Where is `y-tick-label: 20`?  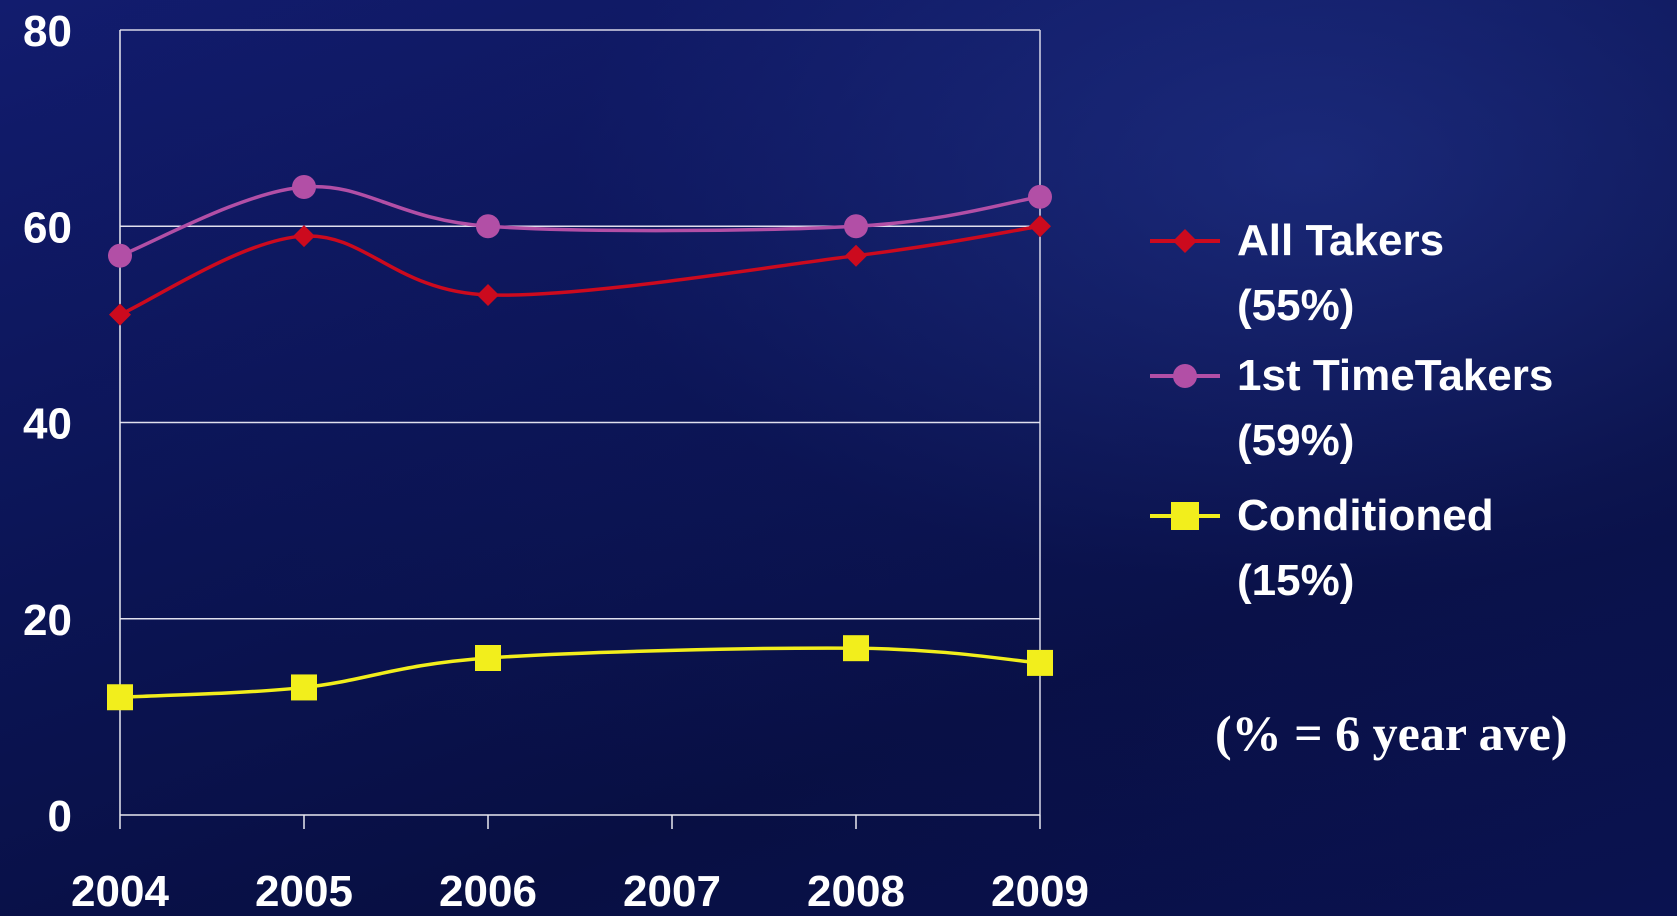
y-tick-label: 20 is located at coordinates (47, 620).